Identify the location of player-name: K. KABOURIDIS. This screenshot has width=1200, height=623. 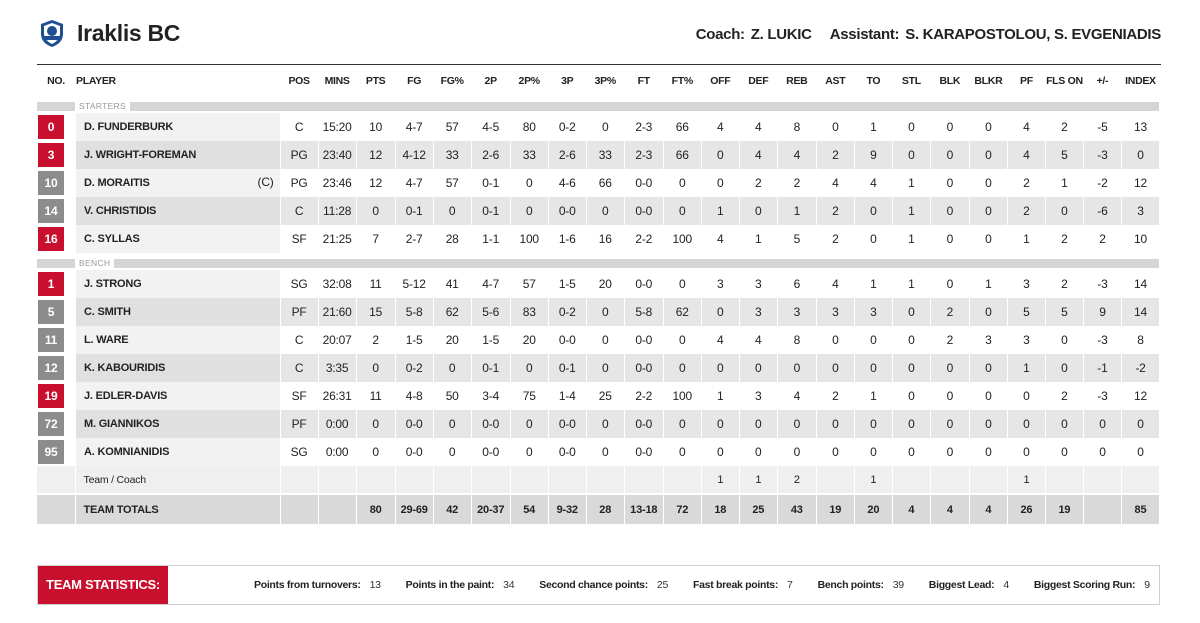
(125, 368).